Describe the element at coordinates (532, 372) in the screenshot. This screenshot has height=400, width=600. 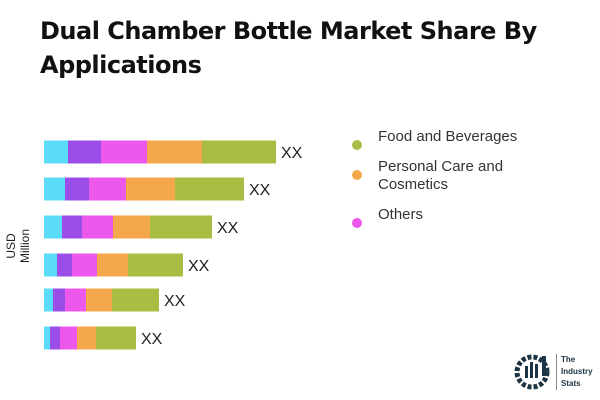
I see `gear-logo-icon` at that location.